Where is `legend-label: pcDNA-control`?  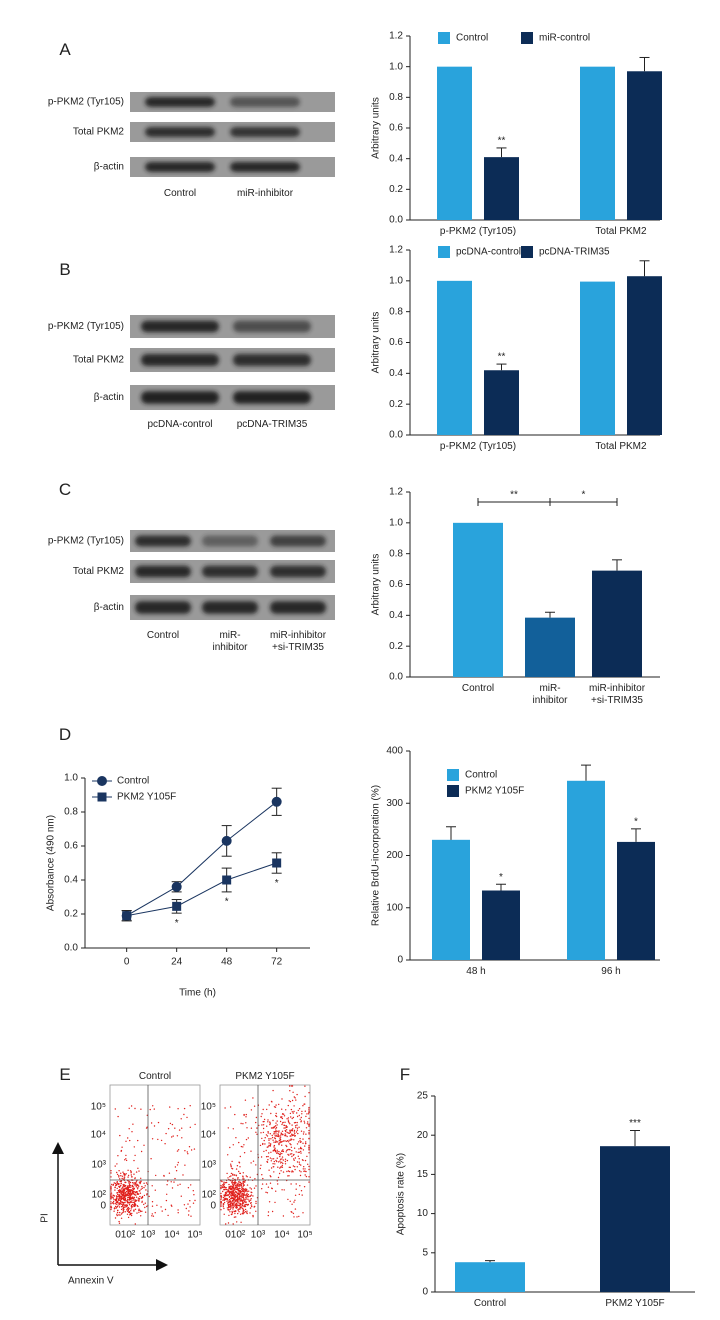 legend-label: pcDNA-control is located at coordinates (488, 252).